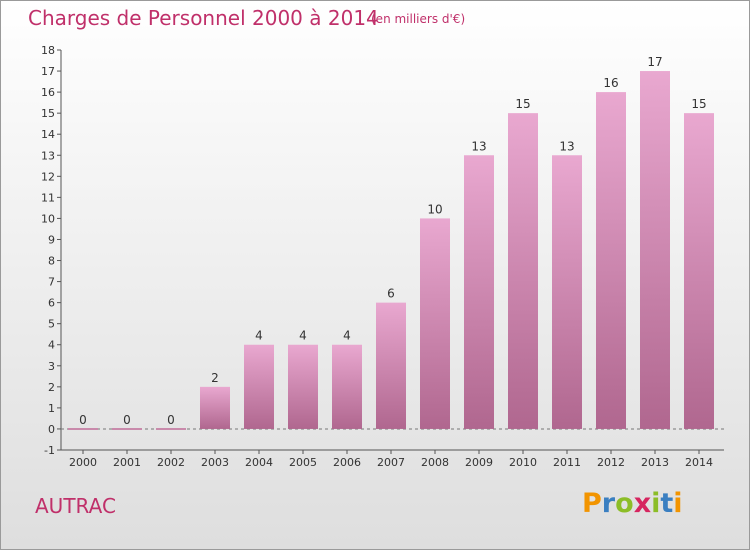 The image size is (750, 550). I want to click on chart-unit: (en milliers d'€), so click(418, 19).